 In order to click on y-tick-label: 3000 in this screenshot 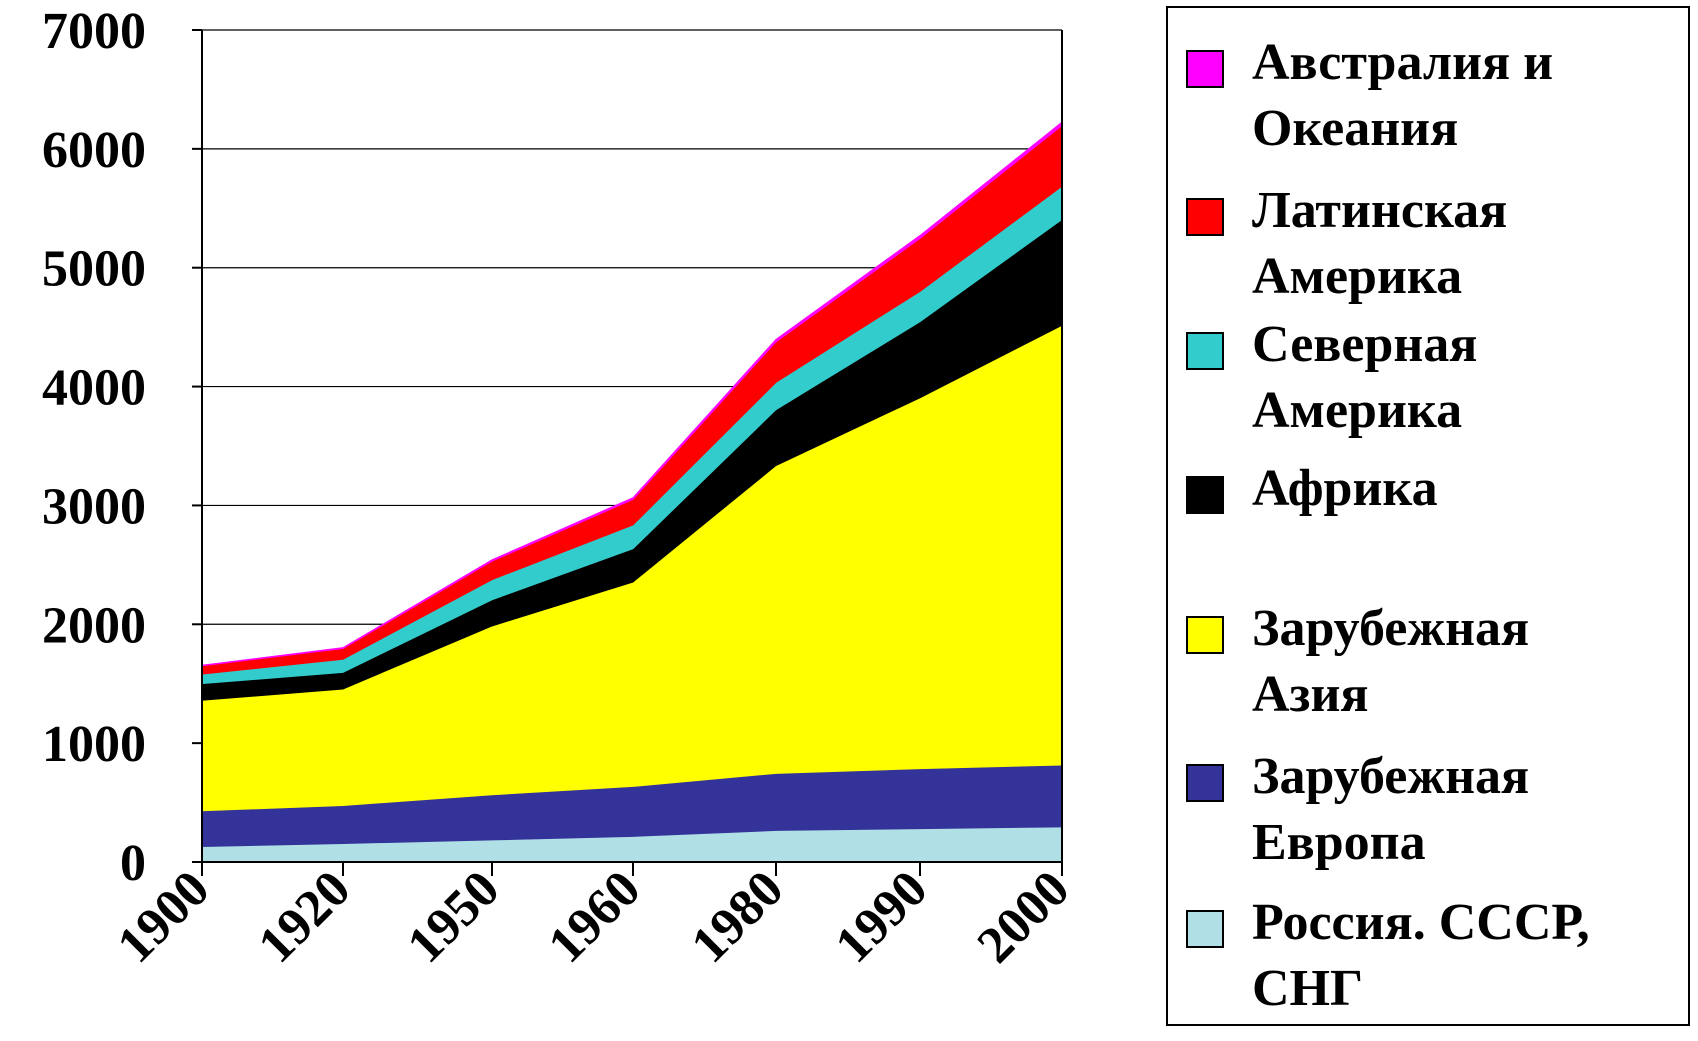, I will do `click(94, 506)`.